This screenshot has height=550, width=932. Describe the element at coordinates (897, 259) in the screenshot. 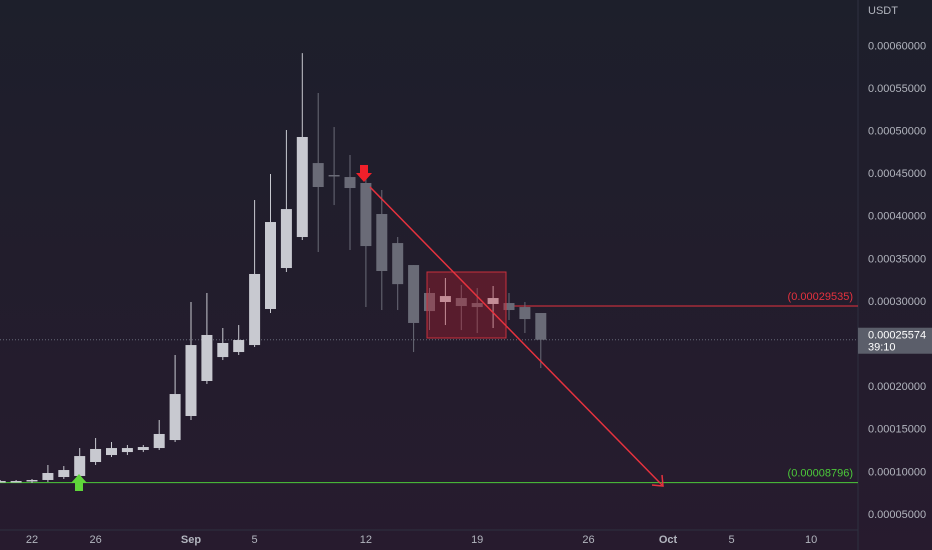

I see `y-tick-label: 0.00035000` at that location.